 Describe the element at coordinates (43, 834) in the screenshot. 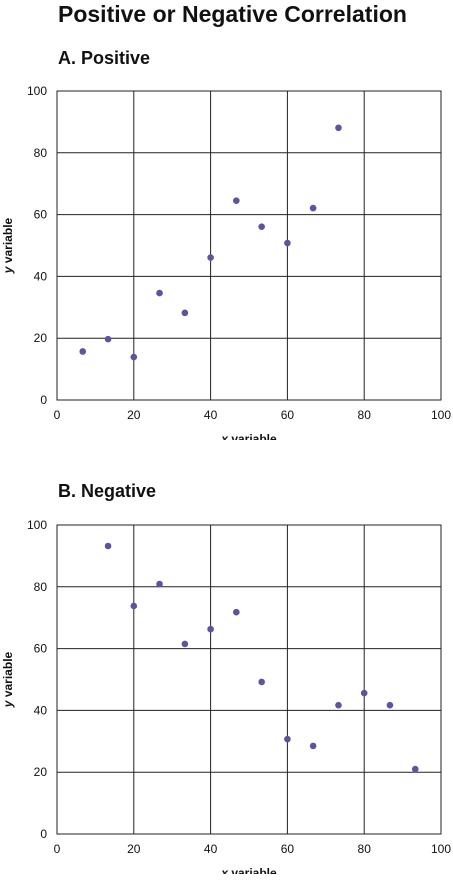

I see `chart-b-y-tick-label: 0` at that location.